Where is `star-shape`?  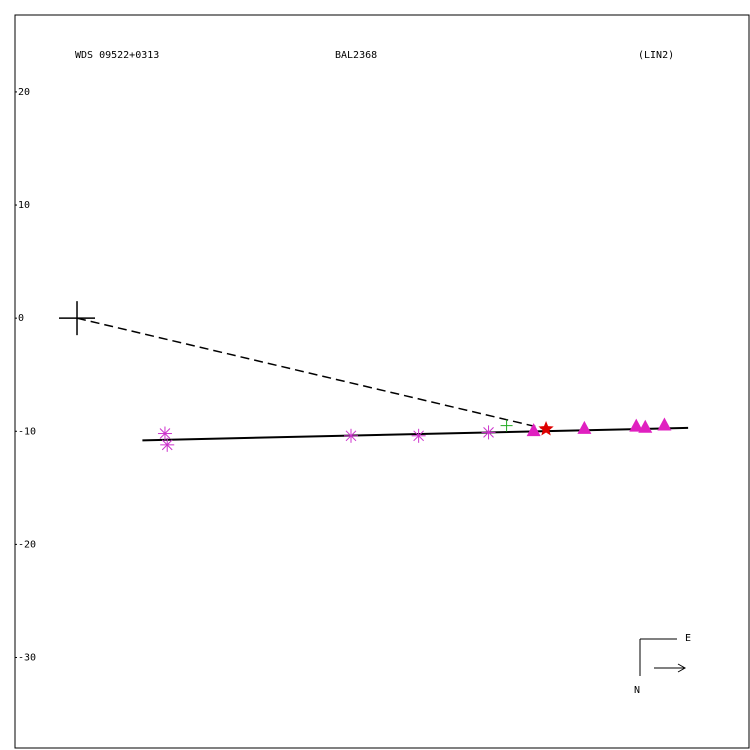
star-shape is located at coordinates (546, 428).